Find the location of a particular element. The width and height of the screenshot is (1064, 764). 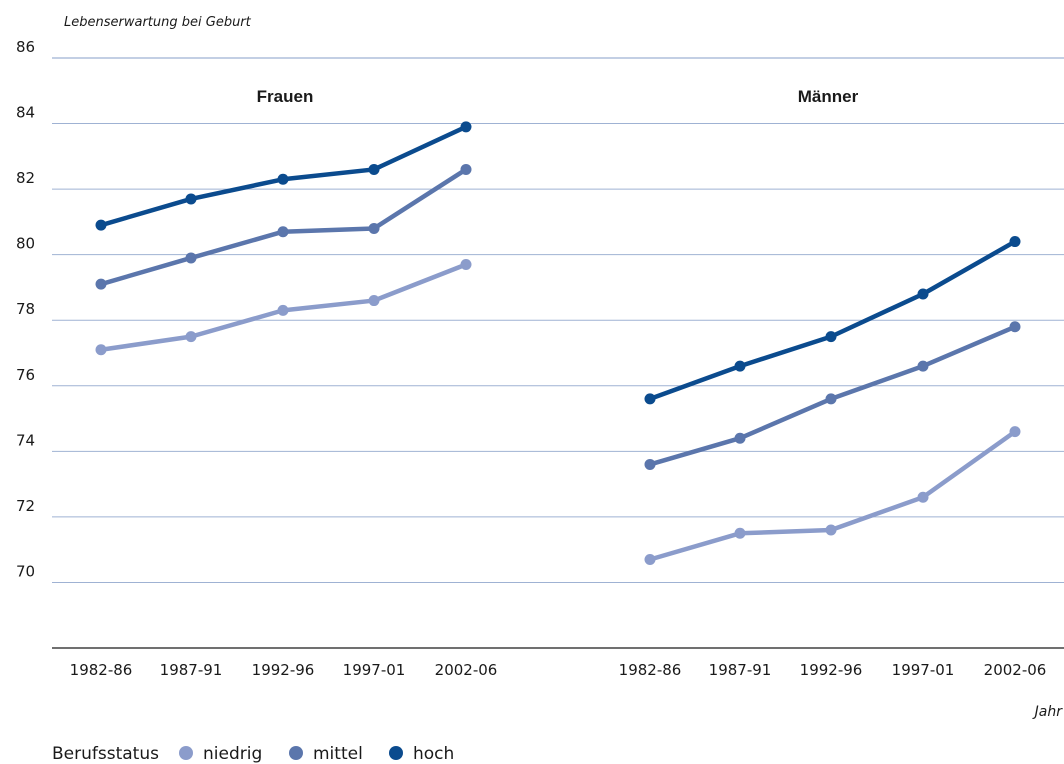

y-tick-label: 70 is located at coordinates (25, 571).